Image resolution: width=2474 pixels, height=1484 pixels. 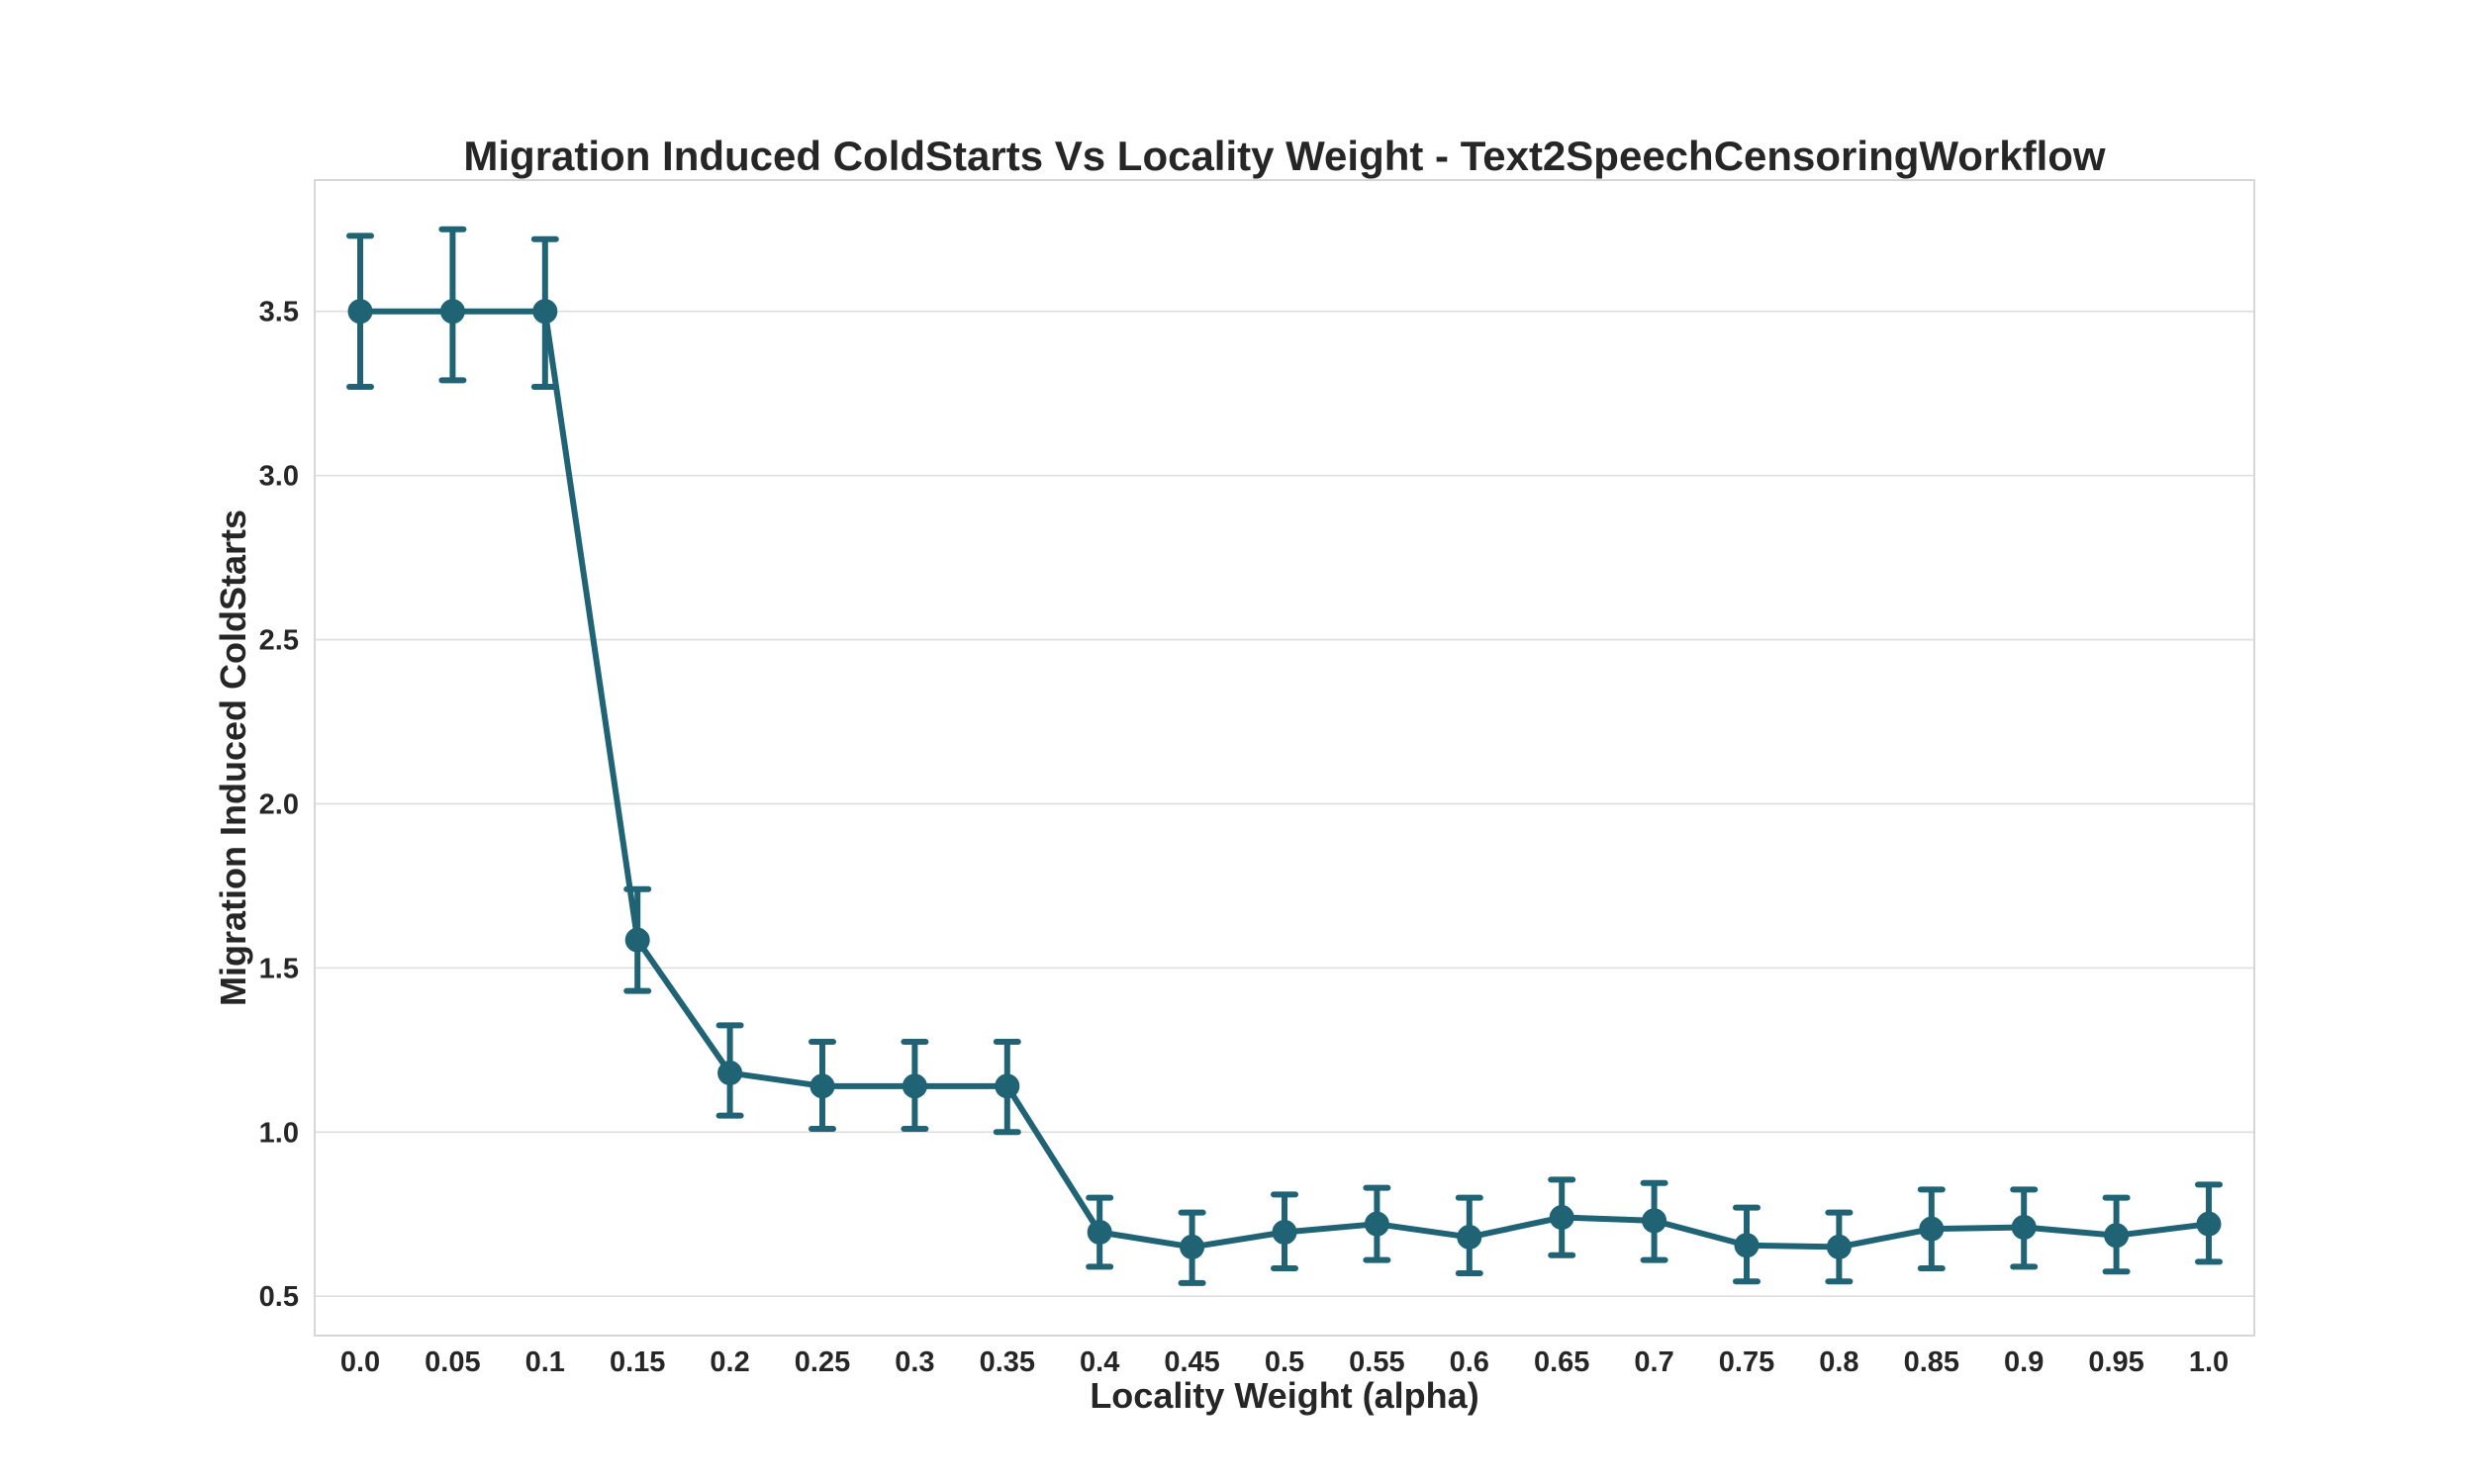 I want to click on x-tick-label: 0.95, so click(x=2116, y=1362).